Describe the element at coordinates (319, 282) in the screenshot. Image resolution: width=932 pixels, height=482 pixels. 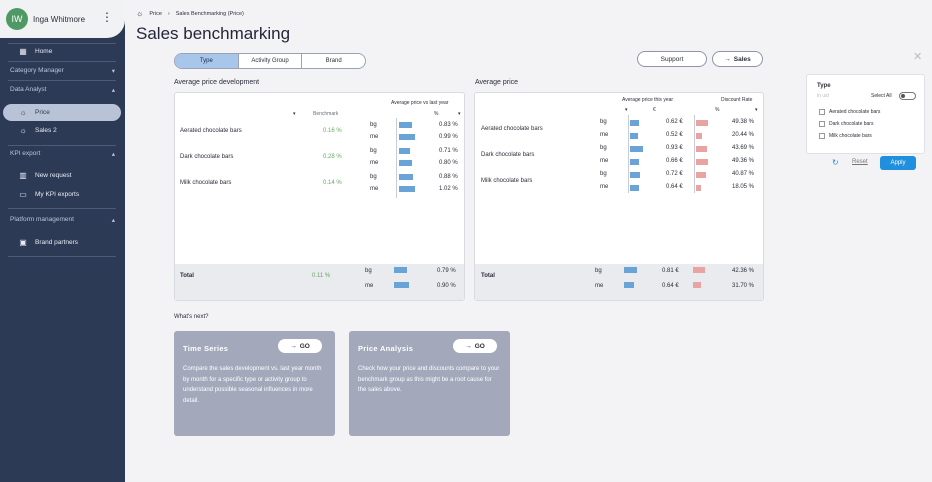
I see `total-row: Total 0.11 % bg 0.79 % me 0.90 %` at that location.